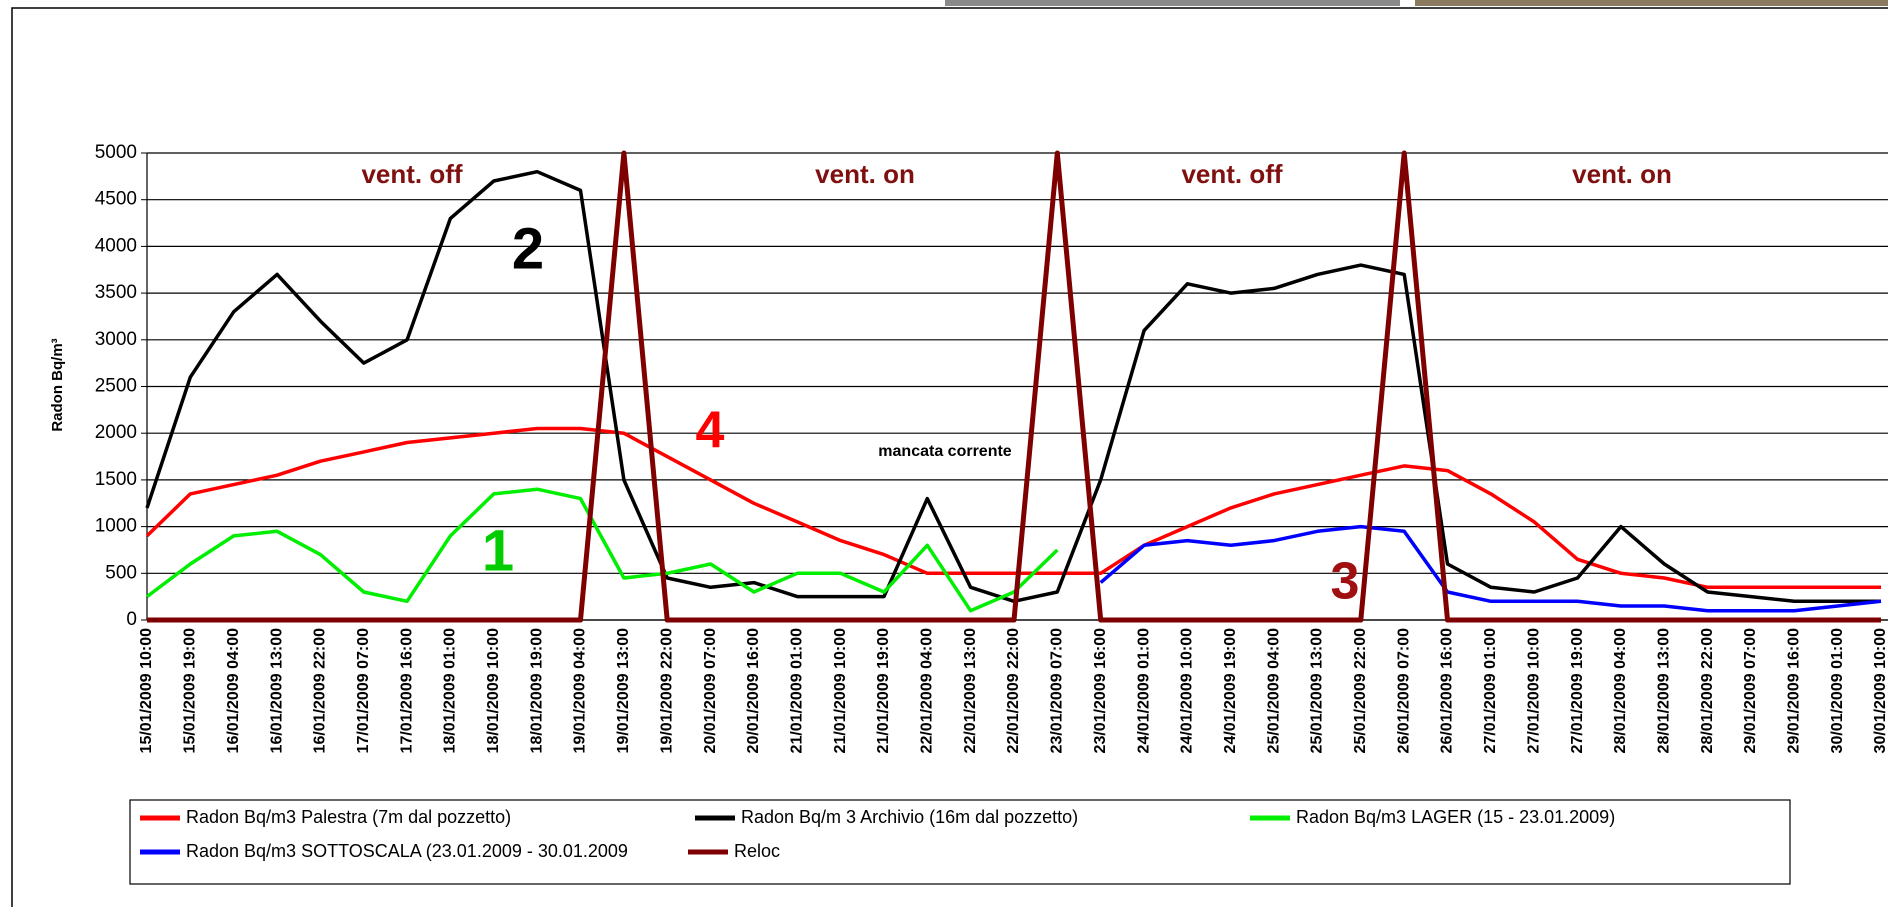  What do you see at coordinates (320, 691) in the screenshot?
I see `x-tick-label: 16/01/2009 22:00` at bounding box center [320, 691].